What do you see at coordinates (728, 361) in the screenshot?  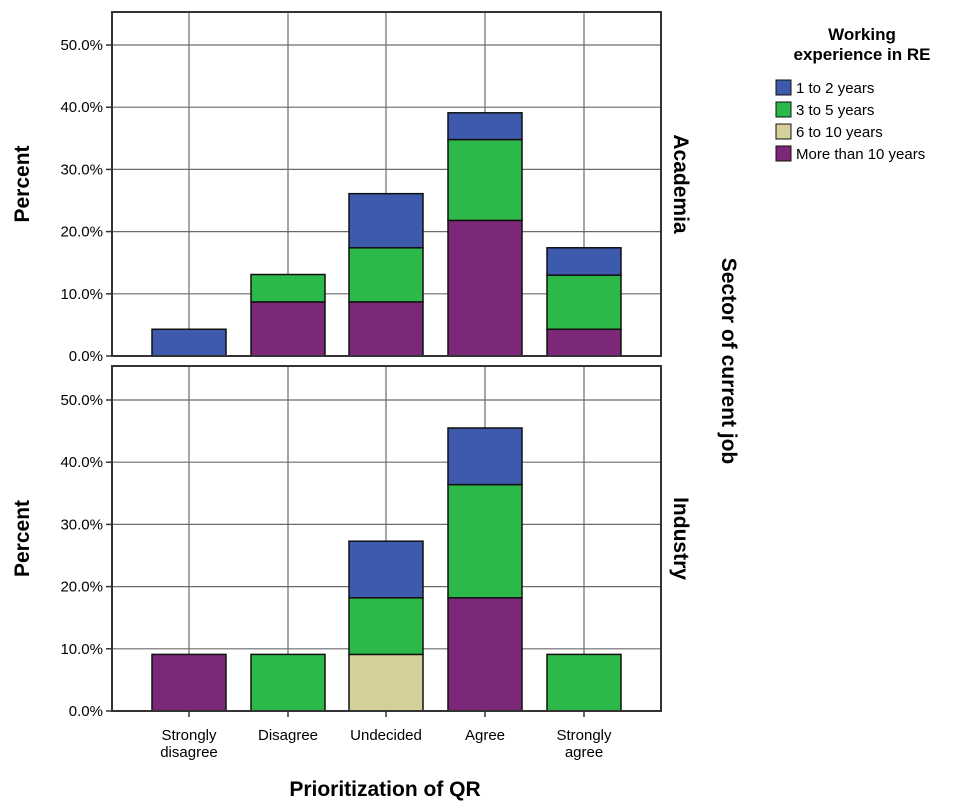 I see `facet-axis-title: Sector of current job` at bounding box center [728, 361].